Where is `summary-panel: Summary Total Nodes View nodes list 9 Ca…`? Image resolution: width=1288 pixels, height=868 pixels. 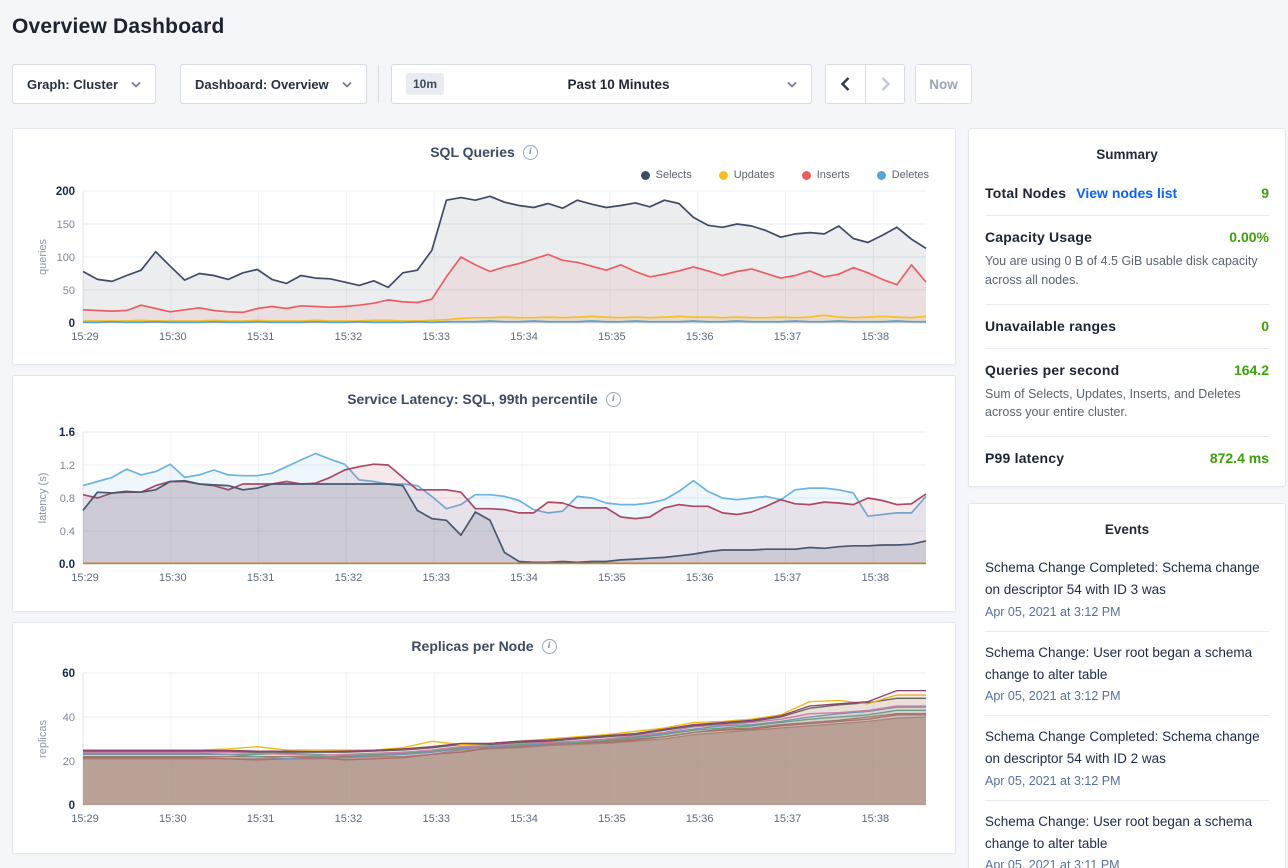 summary-panel: Summary Total Nodes View nodes list 9 Ca… is located at coordinates (1127, 307).